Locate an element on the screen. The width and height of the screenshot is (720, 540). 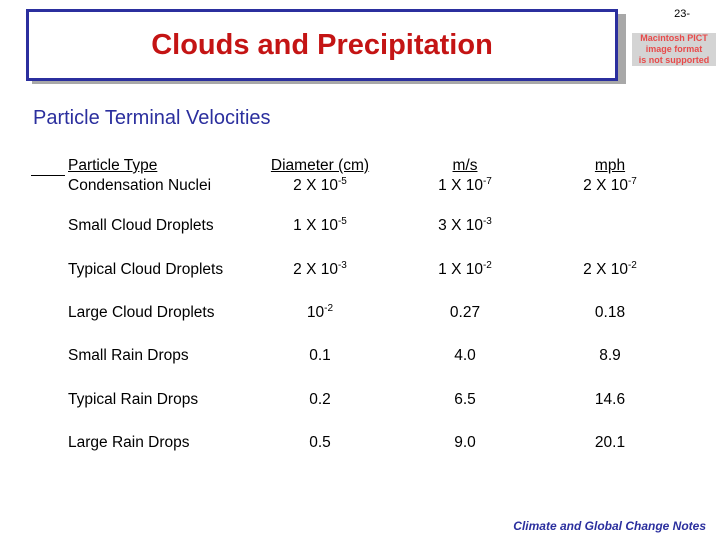
row-diameter-value: 1 X 10-5 is located at coordinates (320, 225).